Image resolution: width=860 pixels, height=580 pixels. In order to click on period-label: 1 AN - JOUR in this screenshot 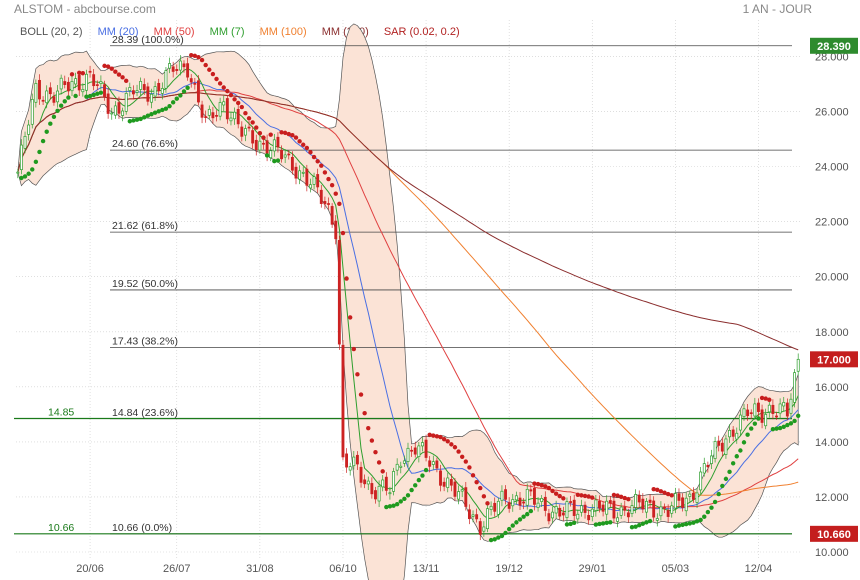, I will do `click(777, 9)`.